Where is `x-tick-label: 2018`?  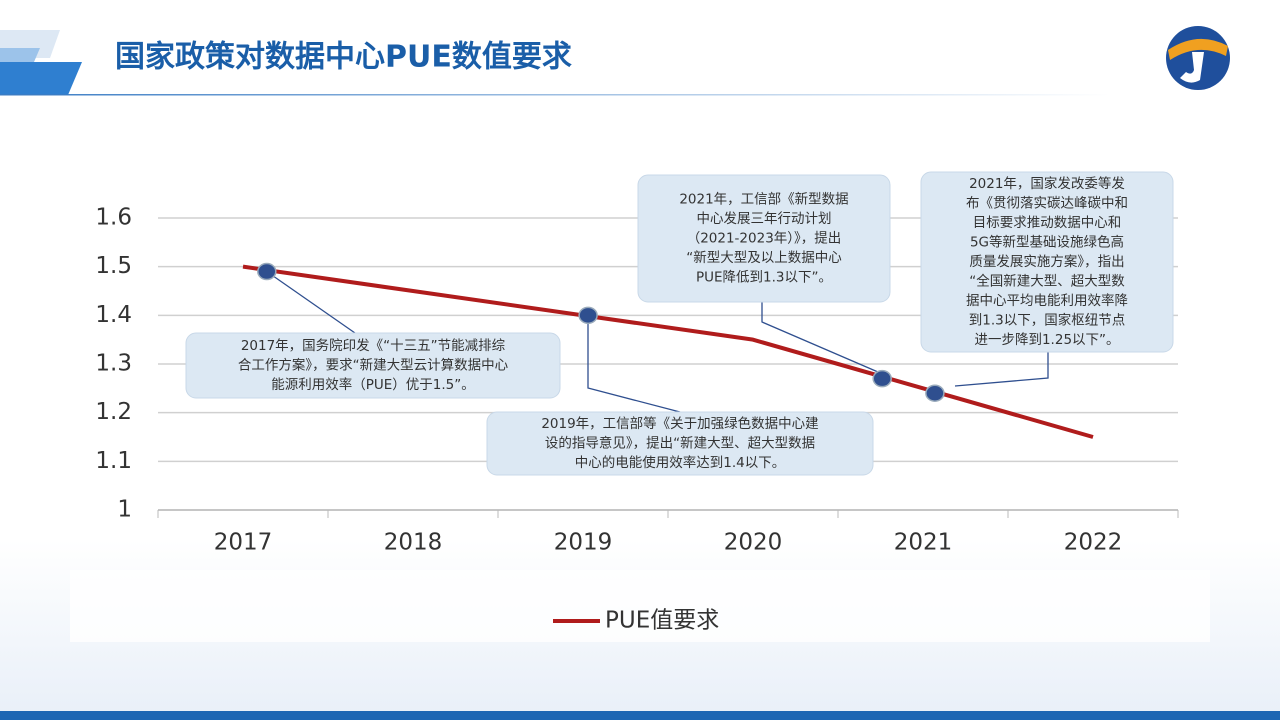
x-tick-label: 2018 is located at coordinates (413, 543).